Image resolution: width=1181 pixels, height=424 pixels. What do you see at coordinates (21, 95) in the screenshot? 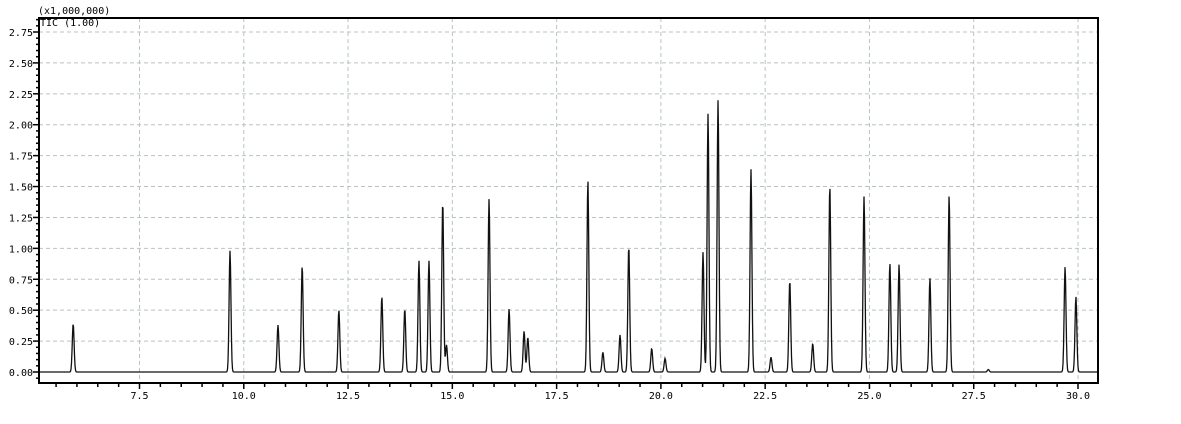
I see `y-tick-label: 2.25` at bounding box center [21, 95].